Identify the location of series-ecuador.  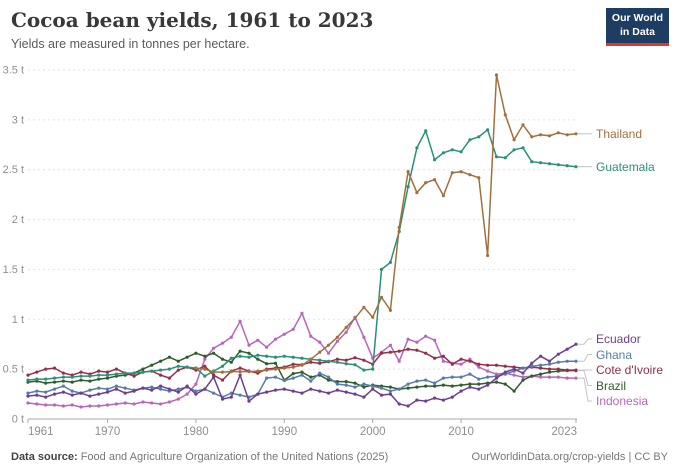
(302, 375).